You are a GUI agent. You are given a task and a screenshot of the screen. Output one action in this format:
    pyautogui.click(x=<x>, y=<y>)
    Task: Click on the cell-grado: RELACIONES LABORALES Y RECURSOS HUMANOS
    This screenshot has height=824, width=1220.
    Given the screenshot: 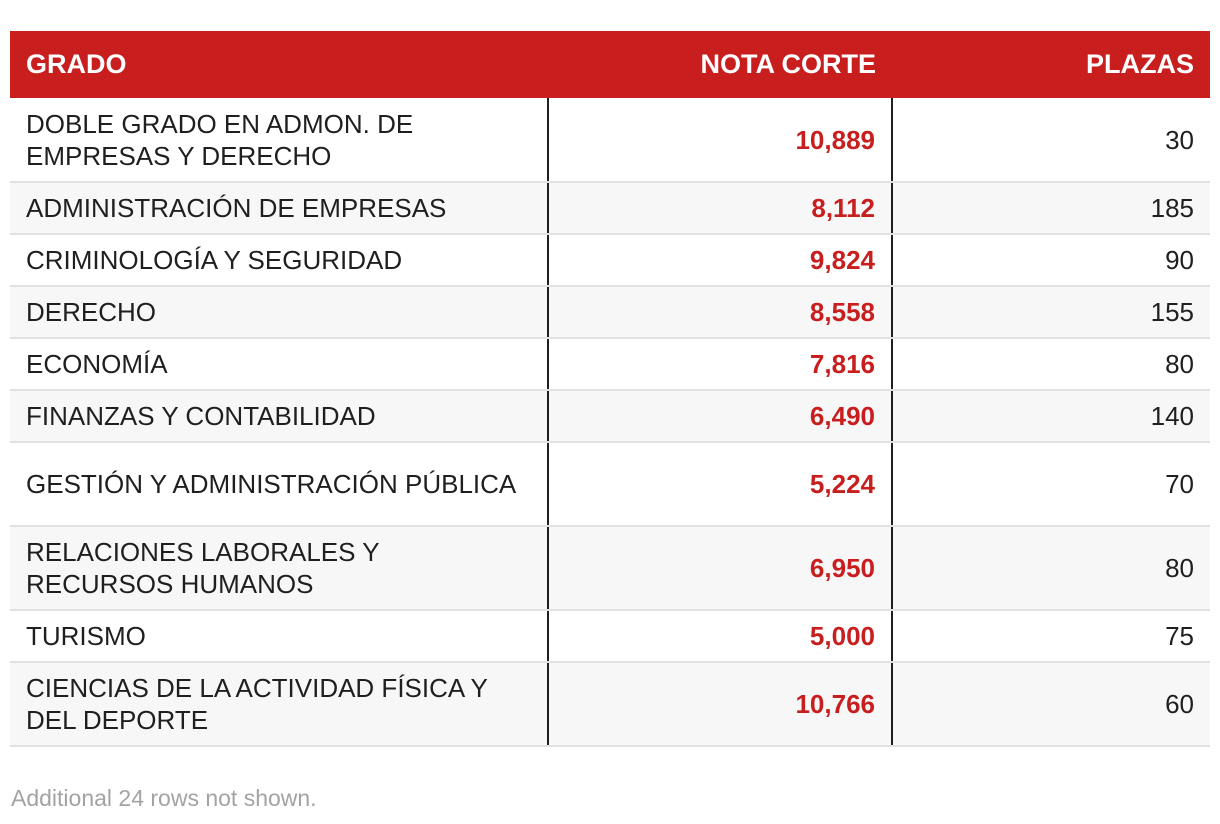 What is the action you would take?
    pyautogui.click(x=279, y=568)
    